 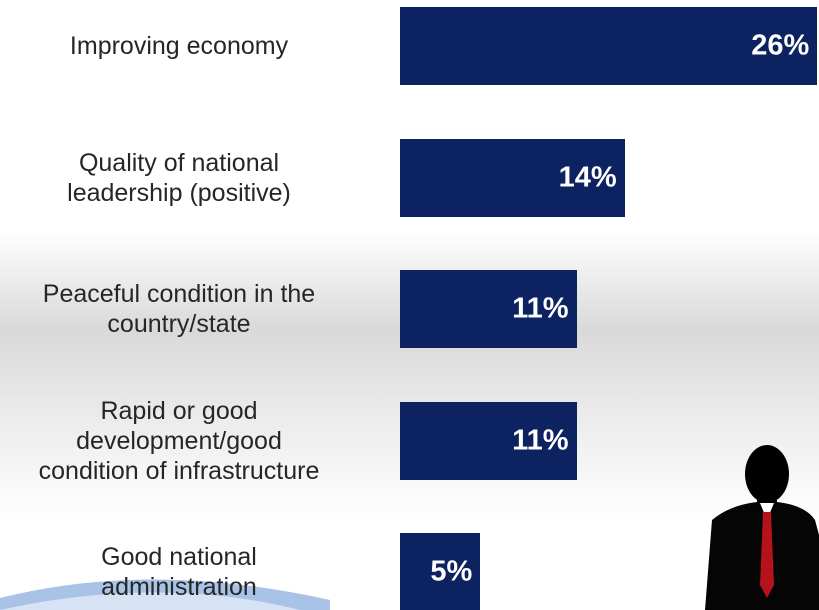 What do you see at coordinates (587, 177) in the screenshot?
I see `value-label: 14%` at bounding box center [587, 177].